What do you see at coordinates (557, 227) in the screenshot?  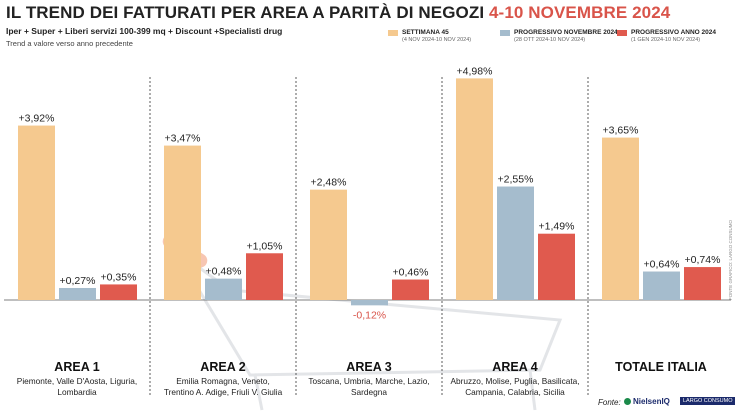 I see `data-label: +1,49%` at bounding box center [557, 227].